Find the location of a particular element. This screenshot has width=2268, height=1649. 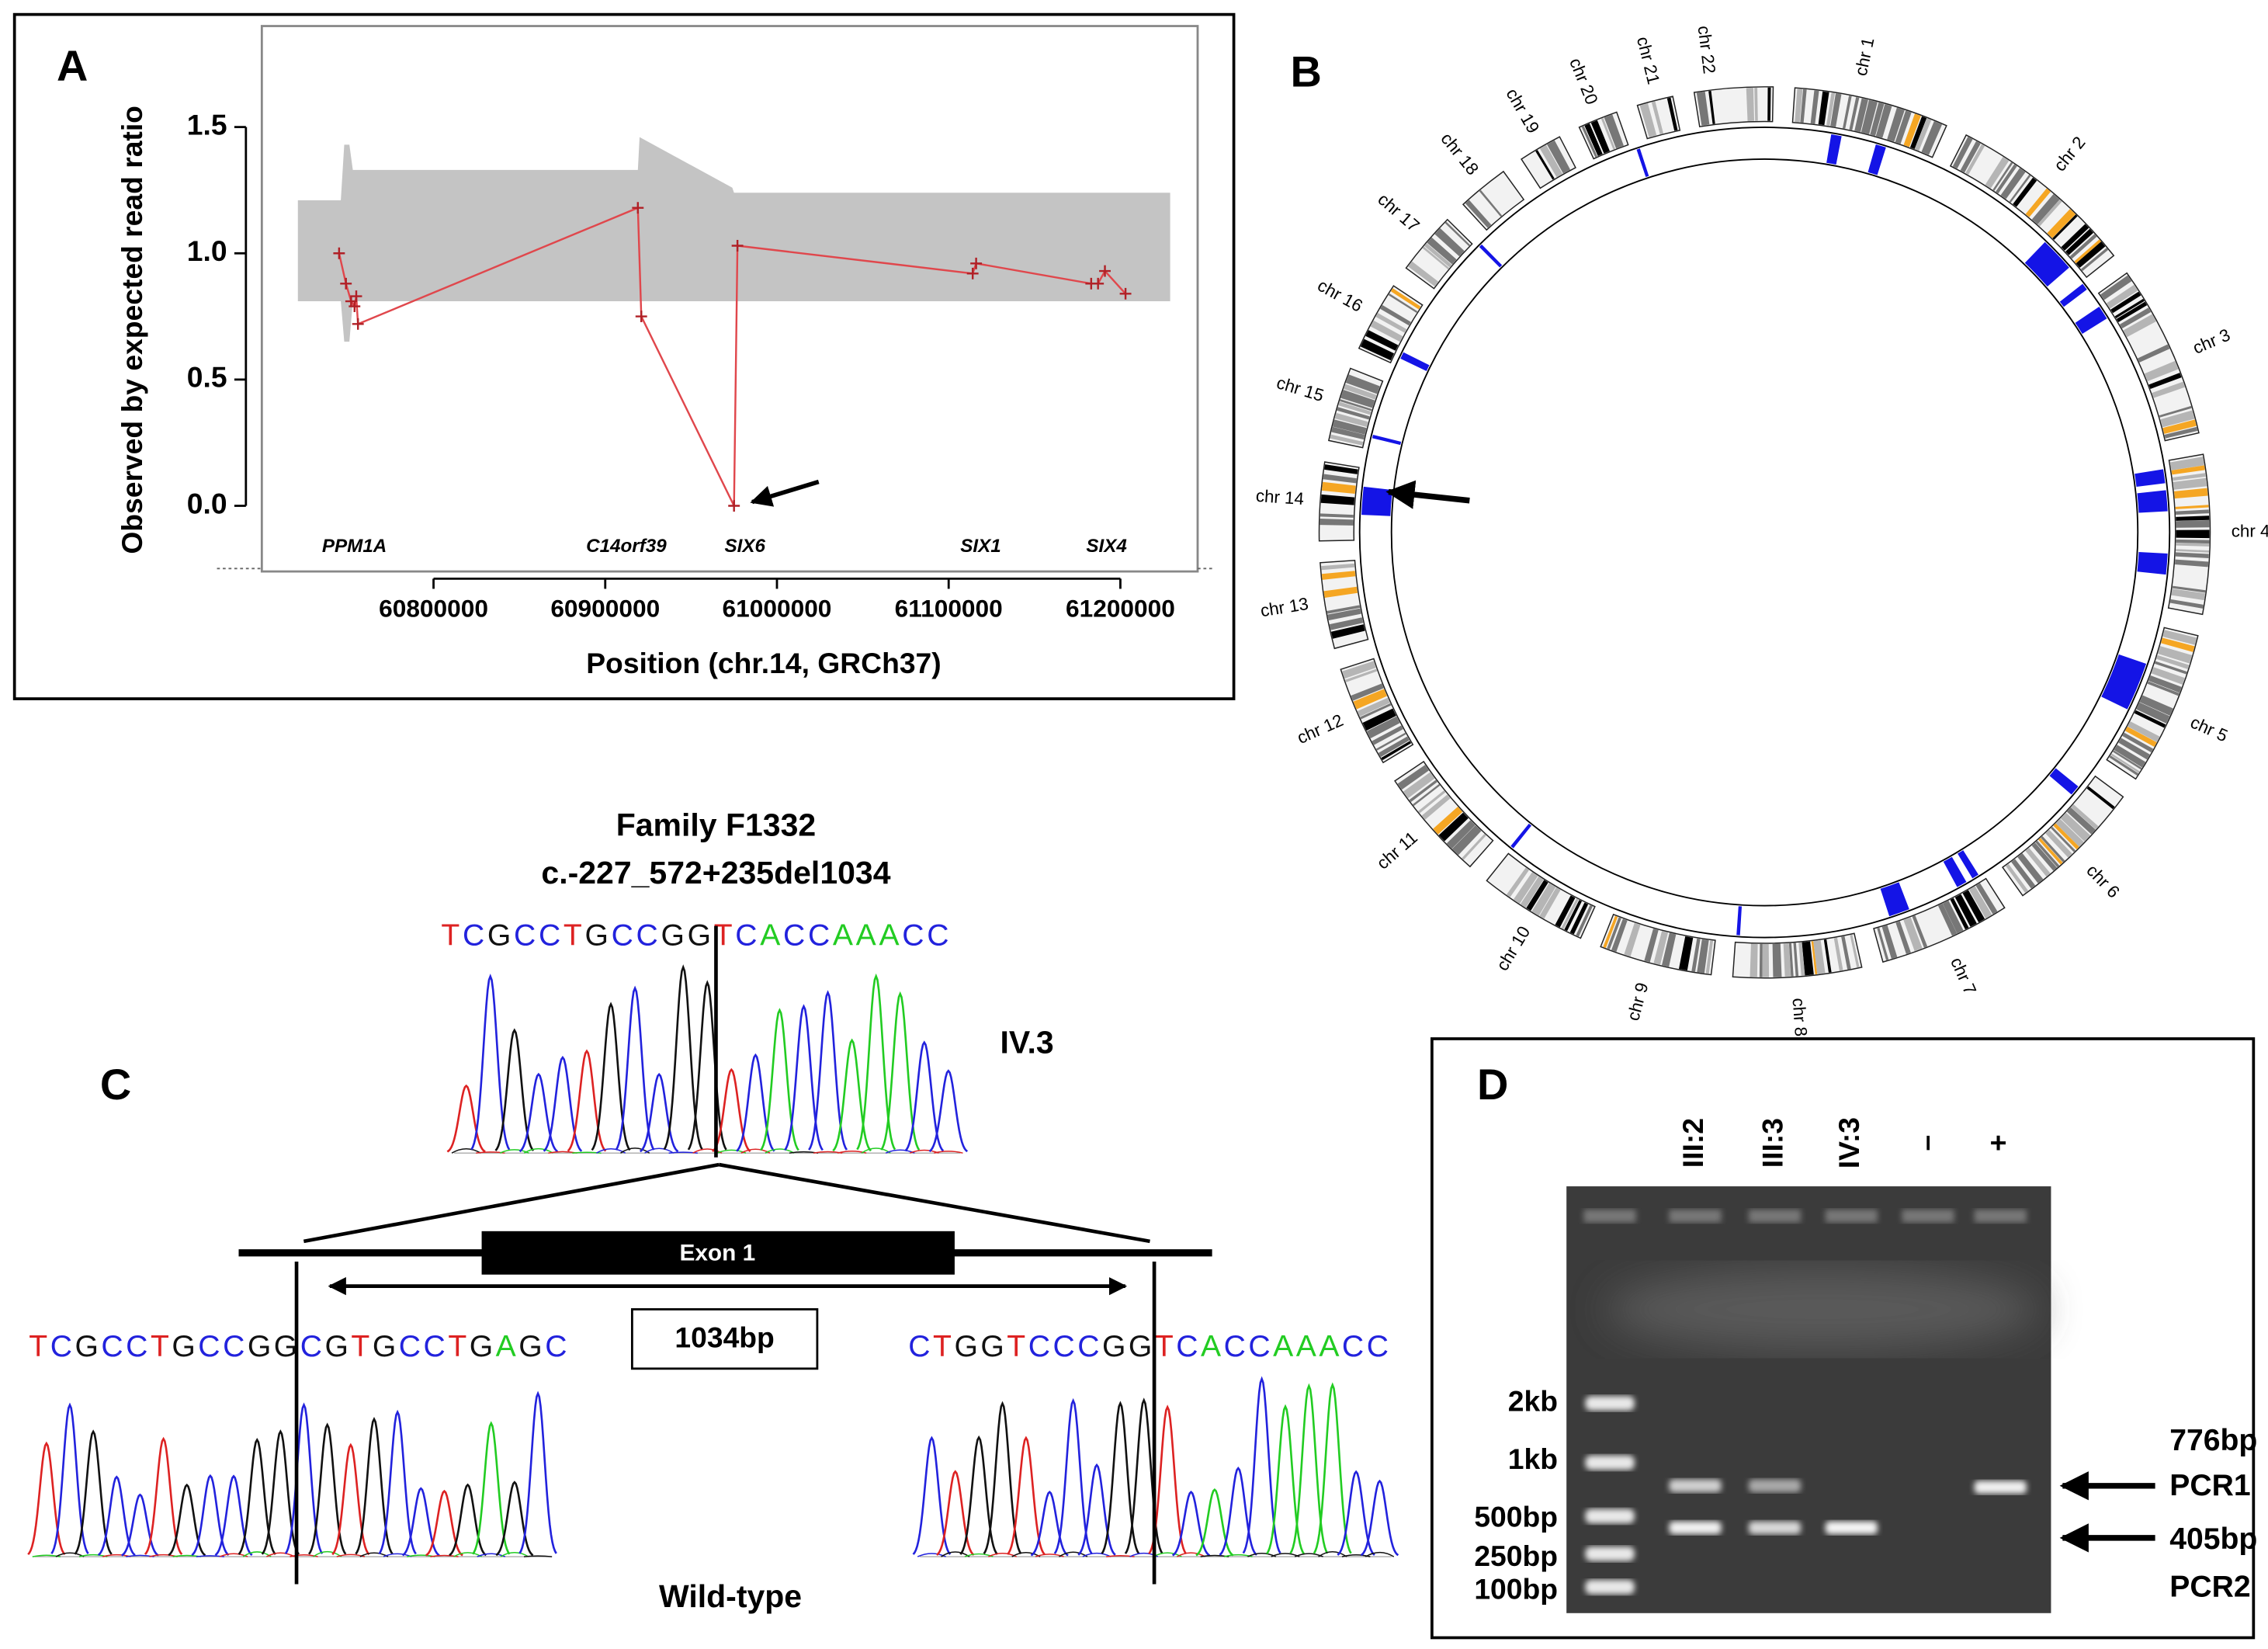

confidence-band is located at coordinates (733, 240).